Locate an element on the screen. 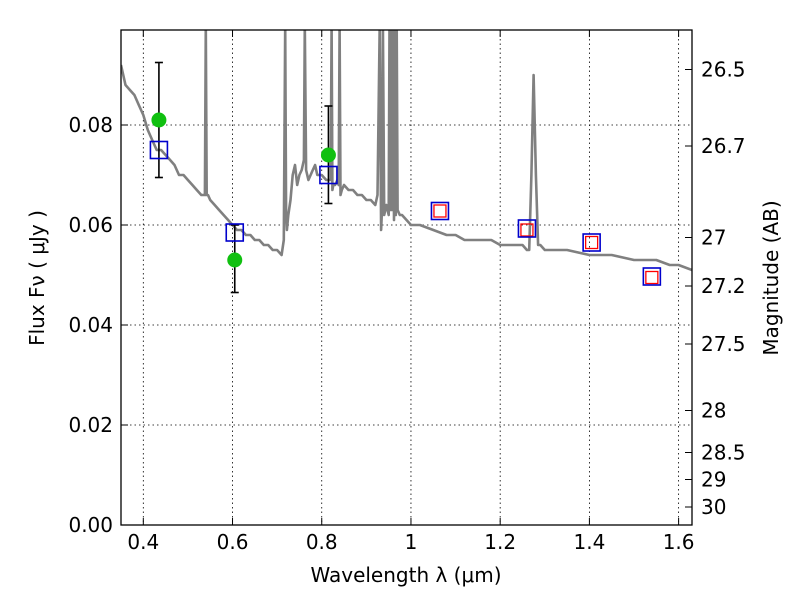 This screenshot has width=800, height=600. y2-tick-label: 30 is located at coordinates (713, 507).